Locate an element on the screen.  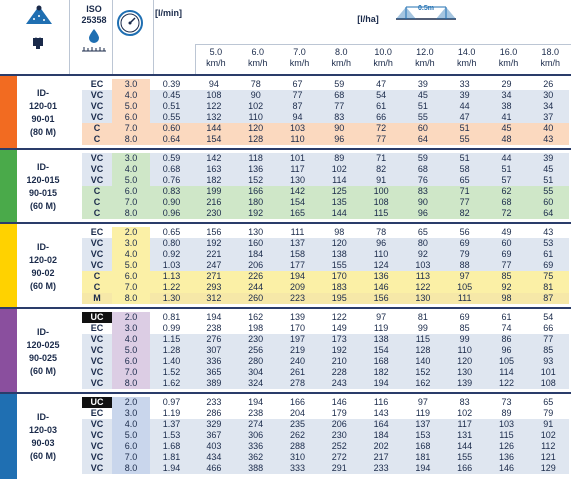
table-row: VC 5.0 1.53 367 306 262 230 184 153 131 115 102 is located at coordinates (326, 435).